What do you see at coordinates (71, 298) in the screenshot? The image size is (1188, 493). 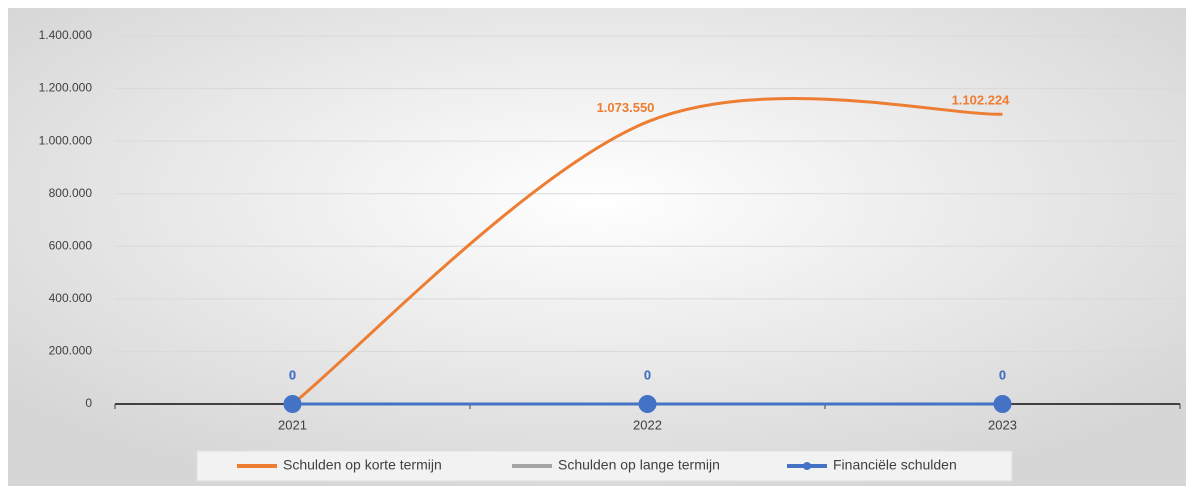 I see `y-tick-label: 400.000` at bounding box center [71, 298].